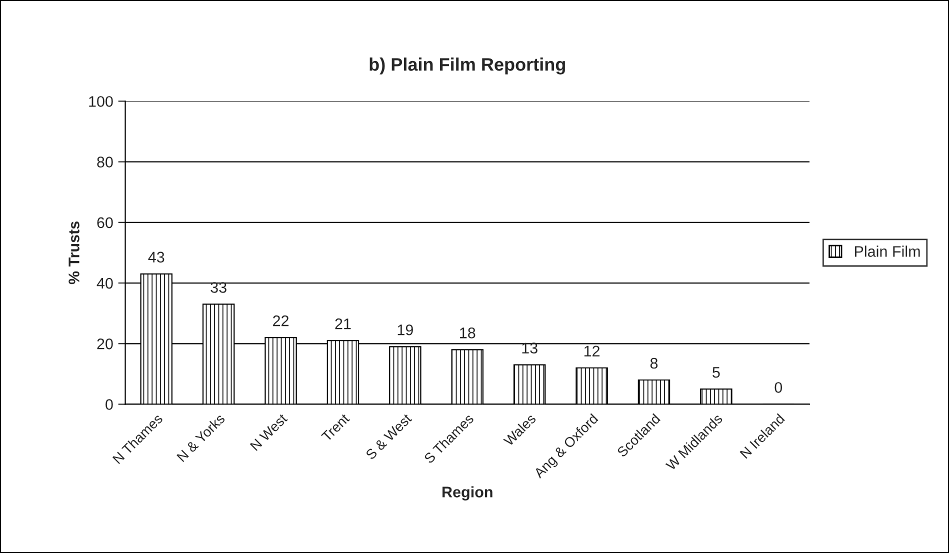  I want to click on legend-label: Plain Film, so click(887, 251).